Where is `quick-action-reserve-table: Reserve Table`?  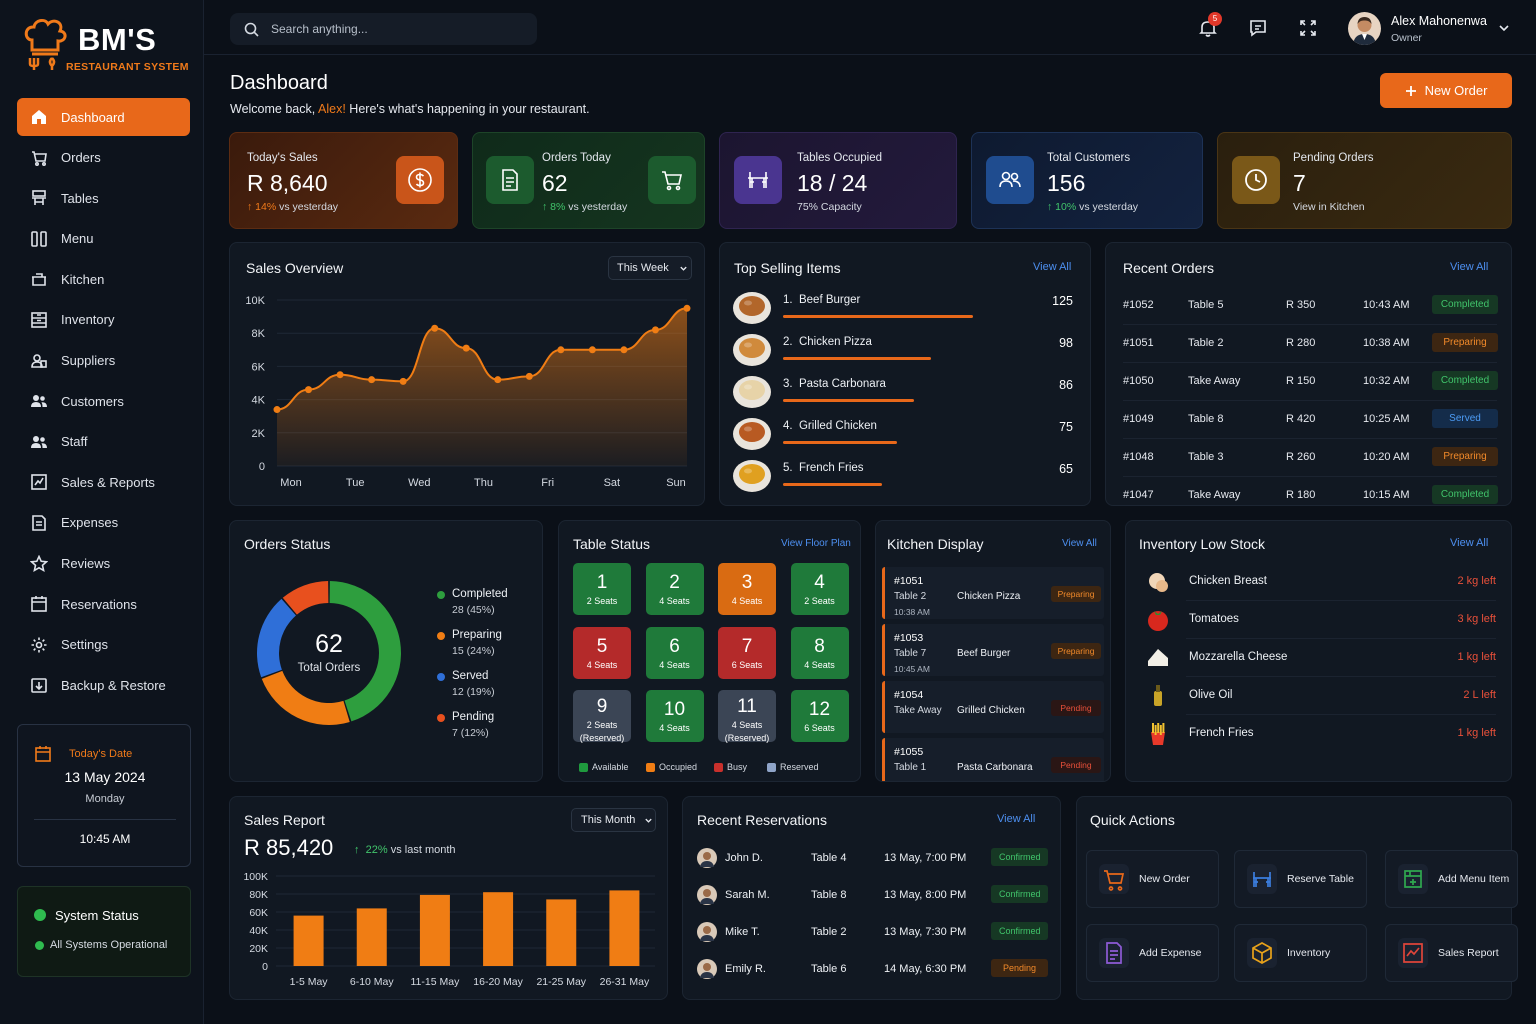
quick-action-reserve-table: Reserve Table is located at coordinates (1300, 879).